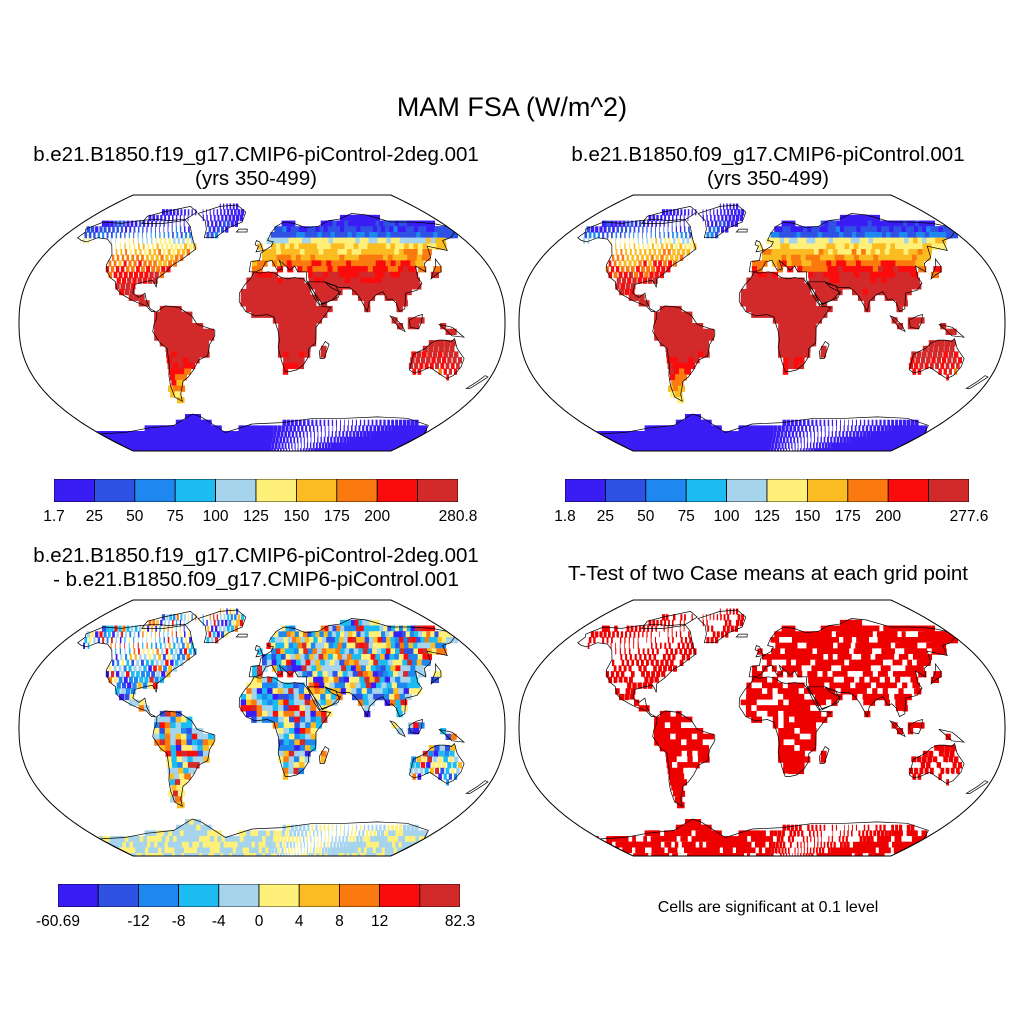 The width and height of the screenshot is (1024, 1024). Describe the element at coordinates (768, 178) in the screenshot. I see `panel-2-title-line2: (yrs 350-499)` at that location.